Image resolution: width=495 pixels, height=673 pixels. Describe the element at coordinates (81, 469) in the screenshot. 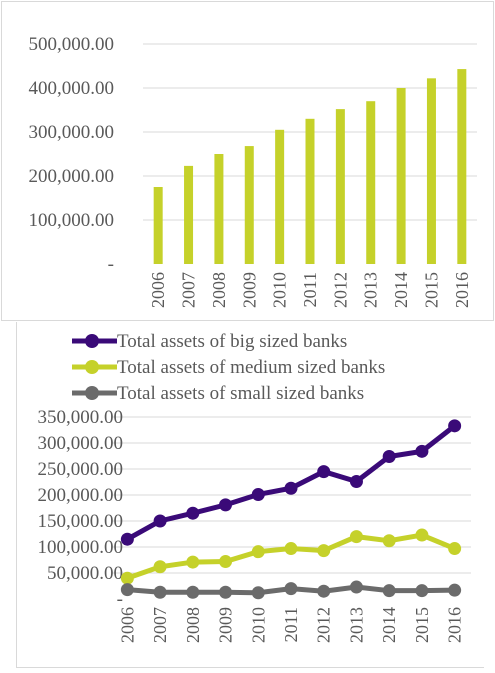

I see `y-tick-label: 250,000.00` at that location.